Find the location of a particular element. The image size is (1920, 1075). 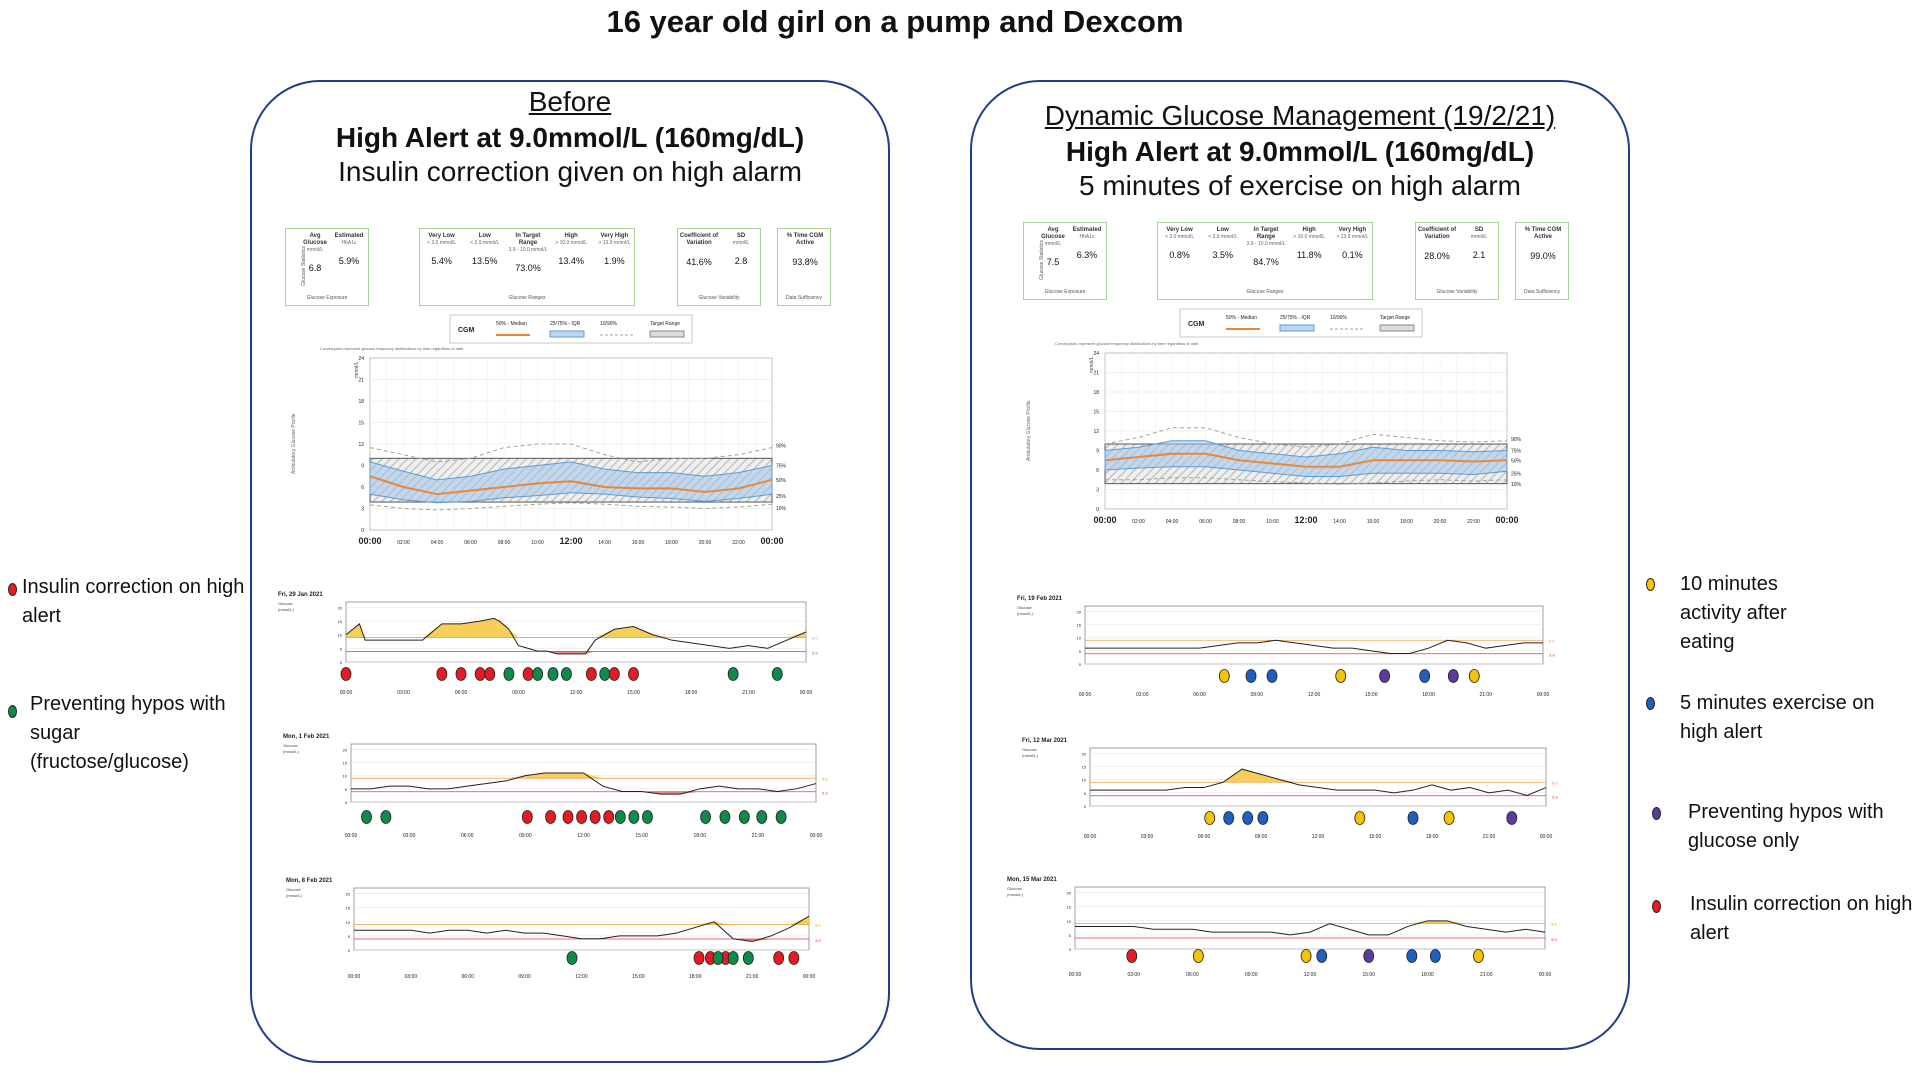

stat-label: High is located at coordinates (1309, 230).